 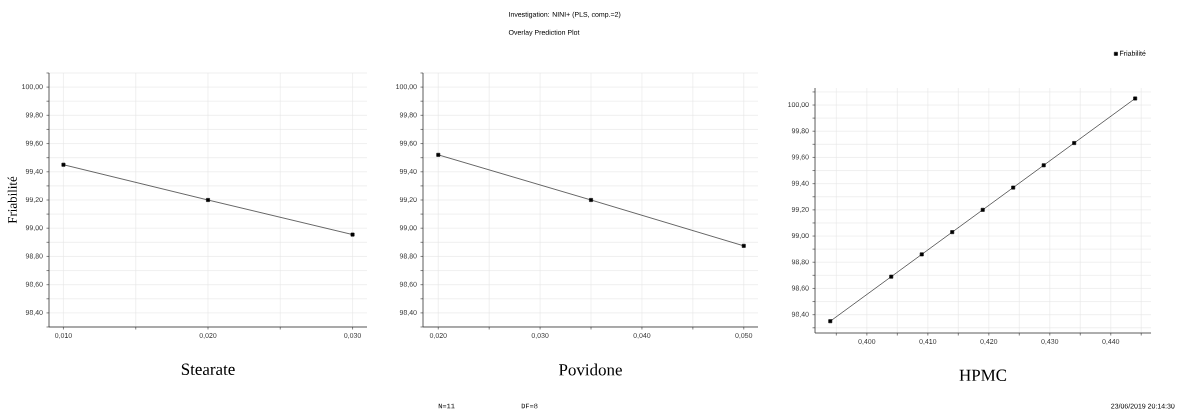 What do you see at coordinates (590, 369) in the screenshot?
I see `x-axis-title: Povidone` at bounding box center [590, 369].